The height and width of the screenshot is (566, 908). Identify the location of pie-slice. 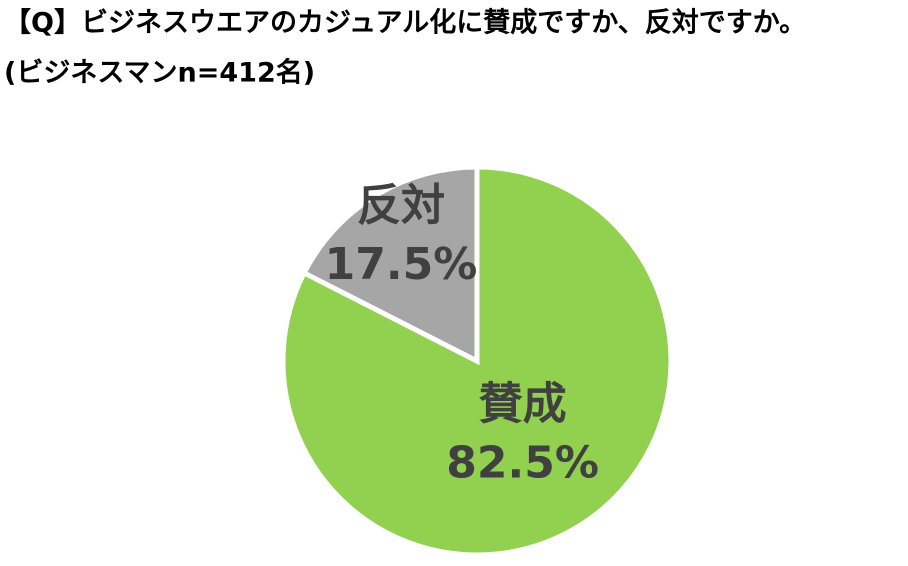
(390, 265).